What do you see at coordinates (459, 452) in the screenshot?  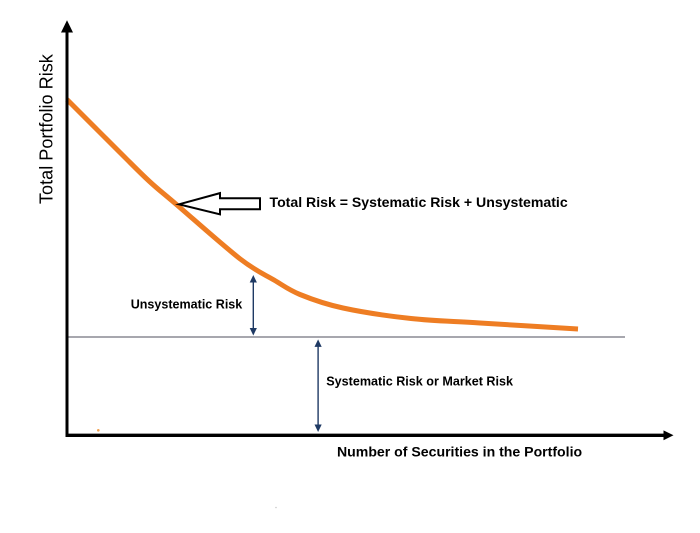 I see `svg-text:Number of Securities in the Po: Number of Securities in the Portfolio` at bounding box center [459, 452].